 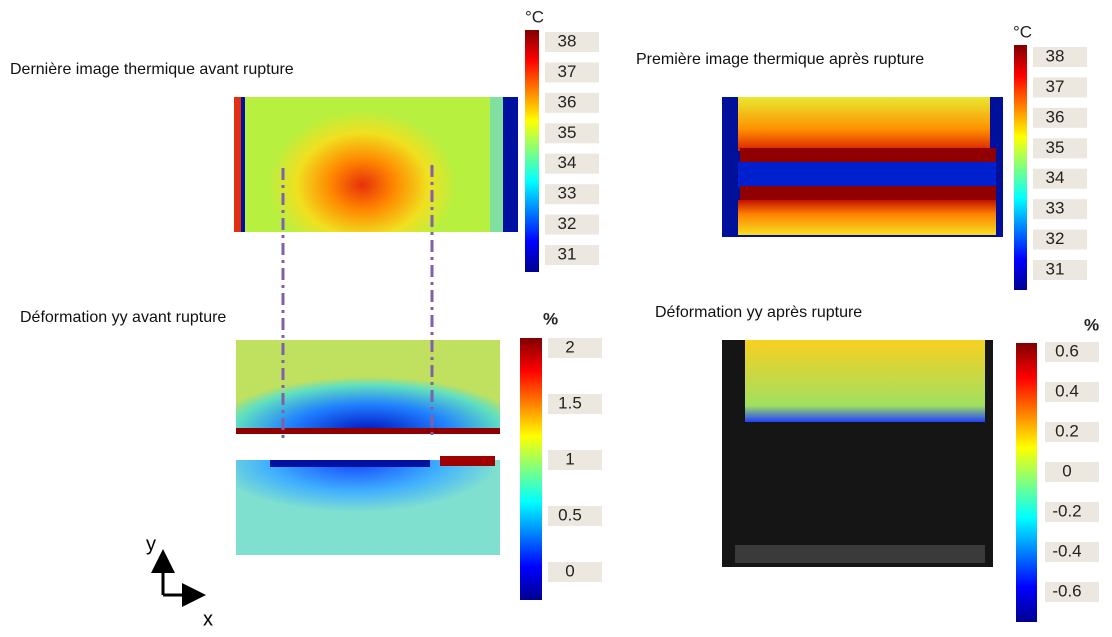 I want to click on panel-title: Première image thermique après rupture, so click(x=780, y=59).